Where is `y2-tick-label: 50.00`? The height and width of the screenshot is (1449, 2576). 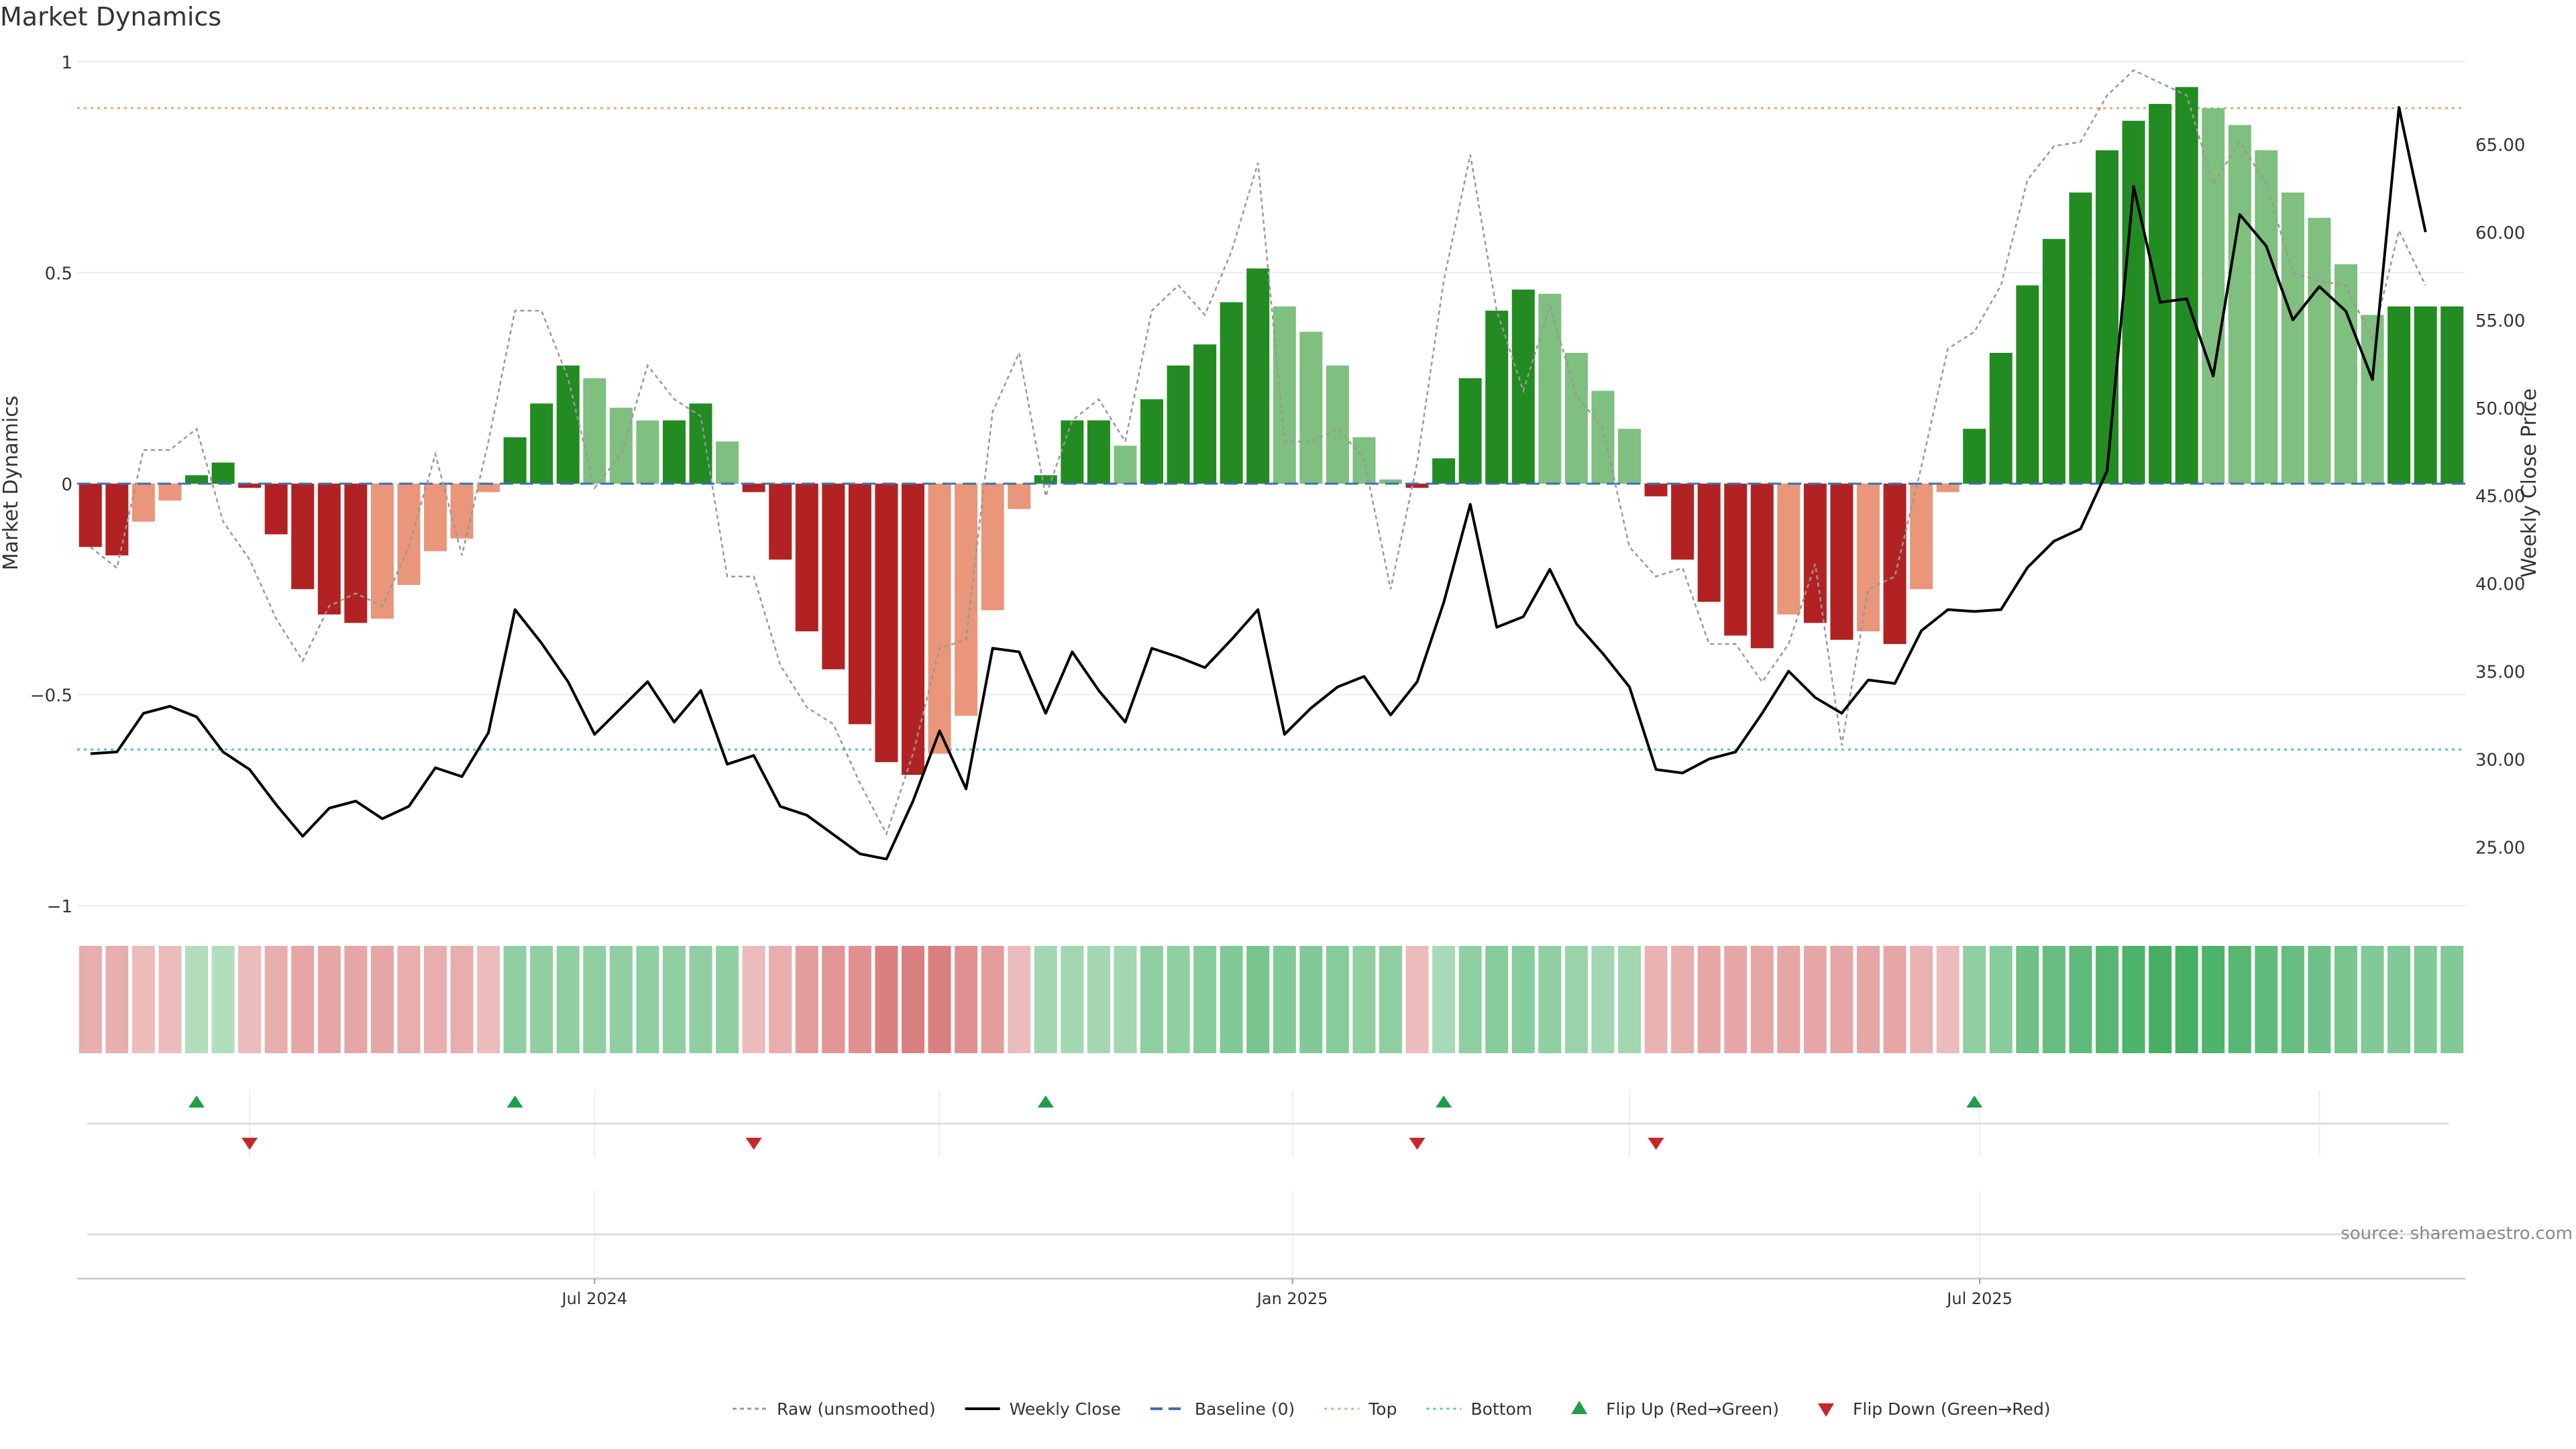
y2-tick-label: 50.00 is located at coordinates (2500, 409).